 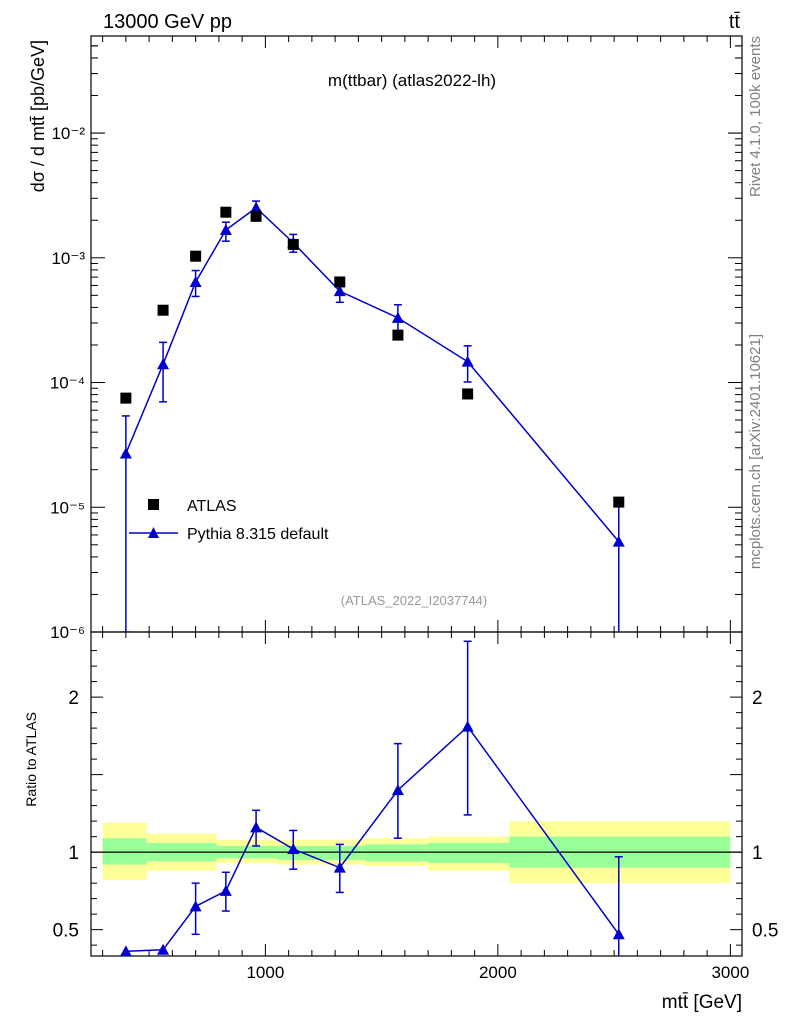 What do you see at coordinates (67, 632) in the screenshot?
I see `y-tick-label: 10⁻⁶` at bounding box center [67, 632].